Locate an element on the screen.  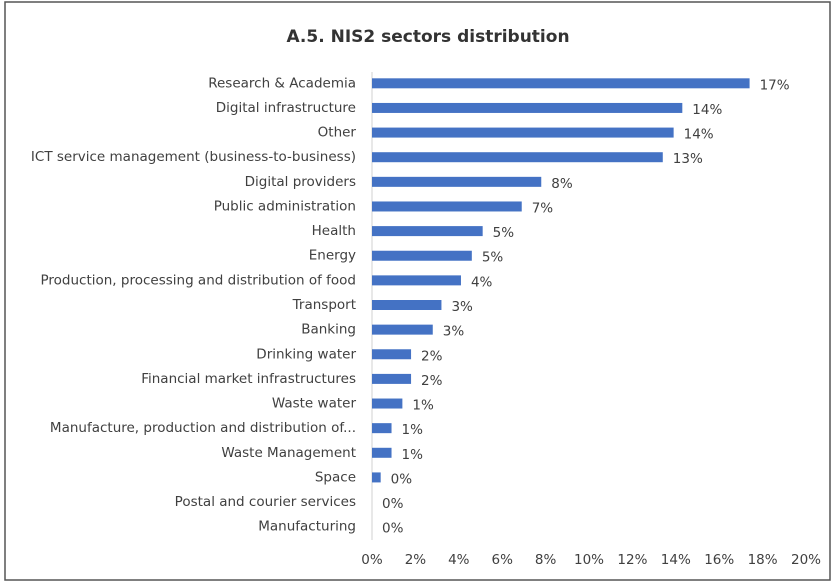
y-tick-label: Postal and courier services is located at coordinates (265, 502).